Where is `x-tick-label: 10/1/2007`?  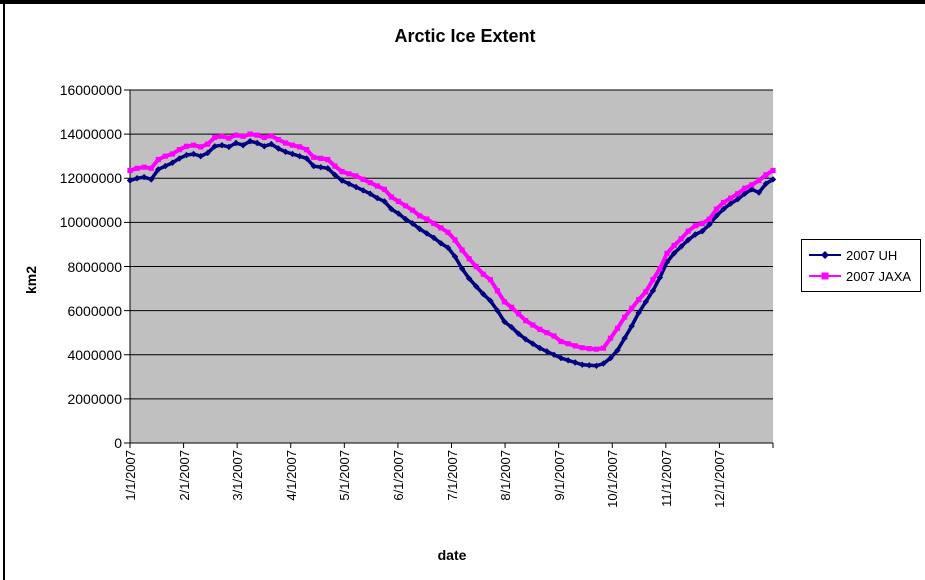
x-tick-label: 10/1/2007 is located at coordinates (613, 479).